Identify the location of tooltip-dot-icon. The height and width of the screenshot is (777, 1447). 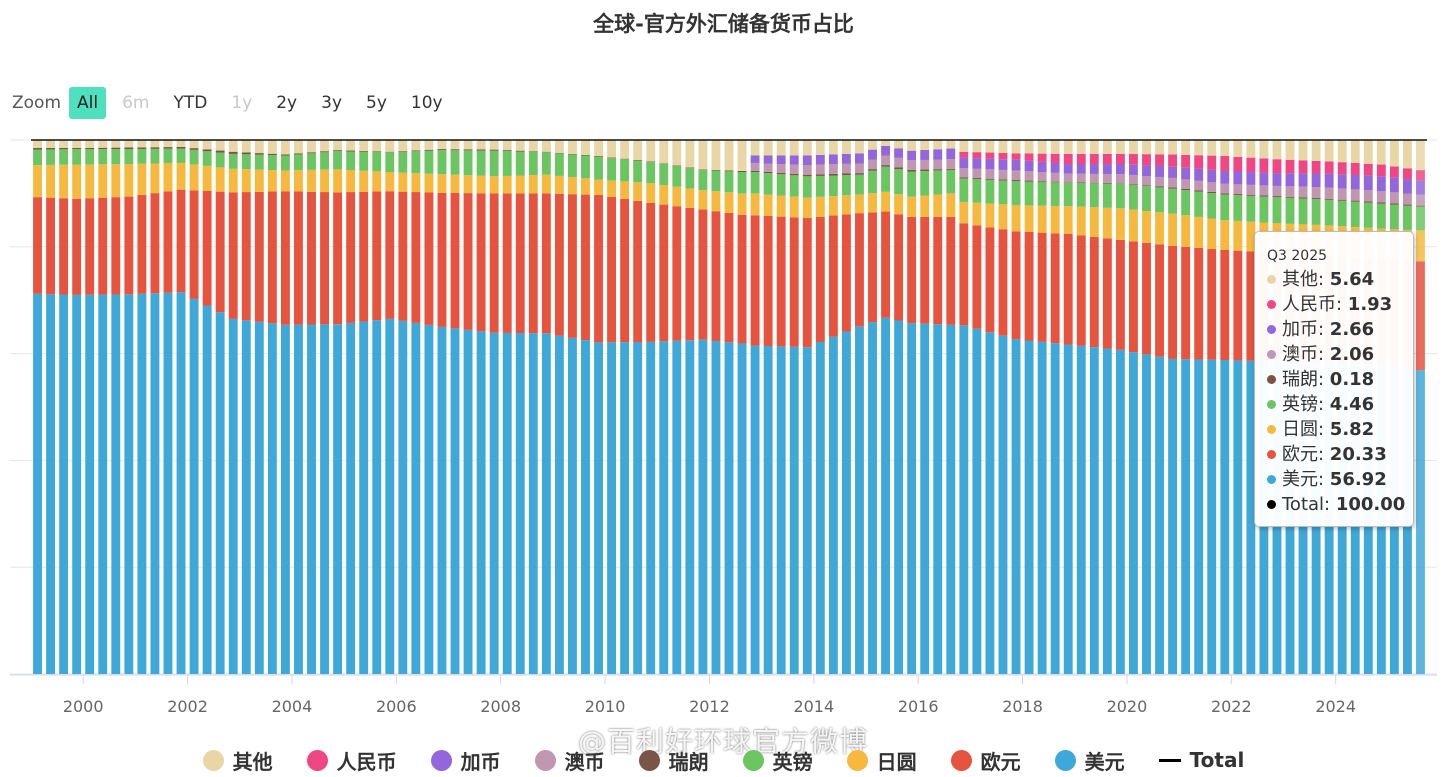
(1271, 504).